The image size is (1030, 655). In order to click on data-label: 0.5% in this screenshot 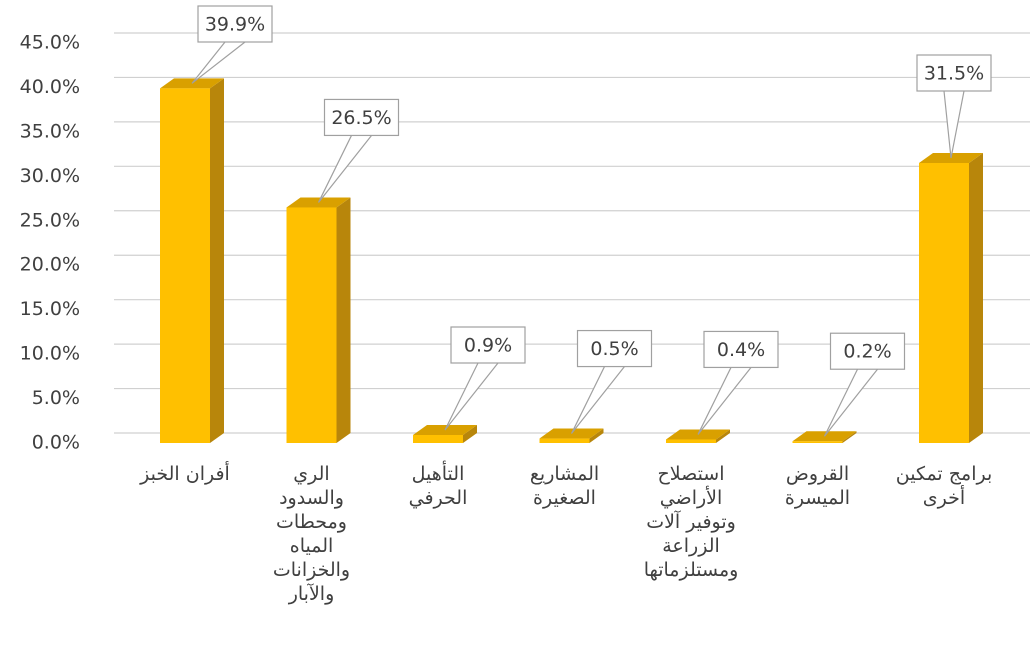, I will do `click(614, 349)`.